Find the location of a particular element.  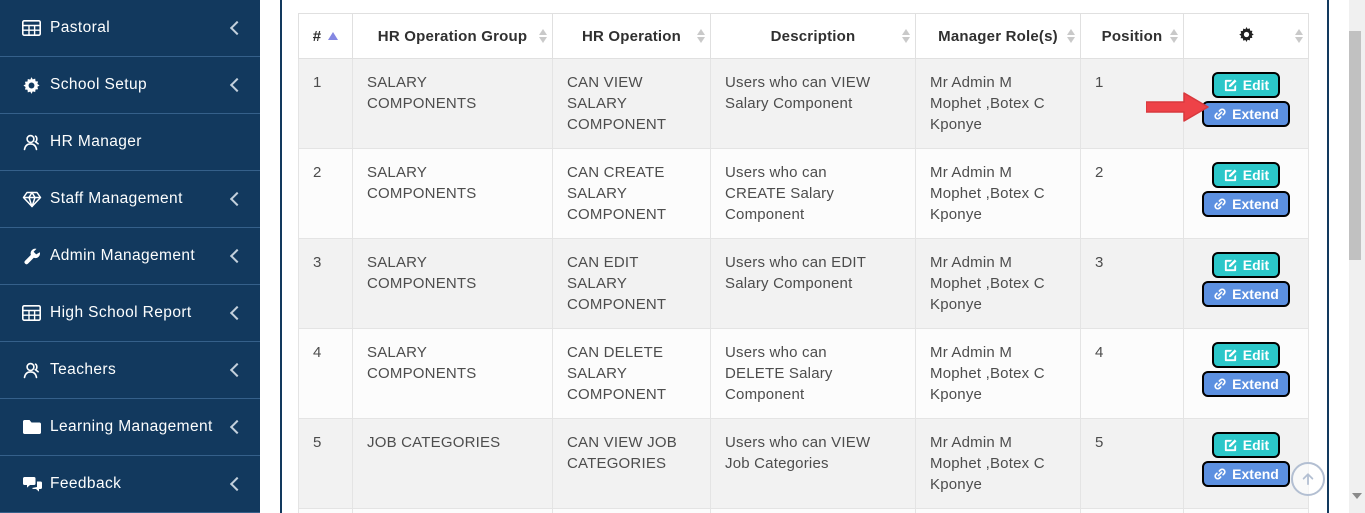

sidebar-item-label: School Setup is located at coordinates (99, 84).